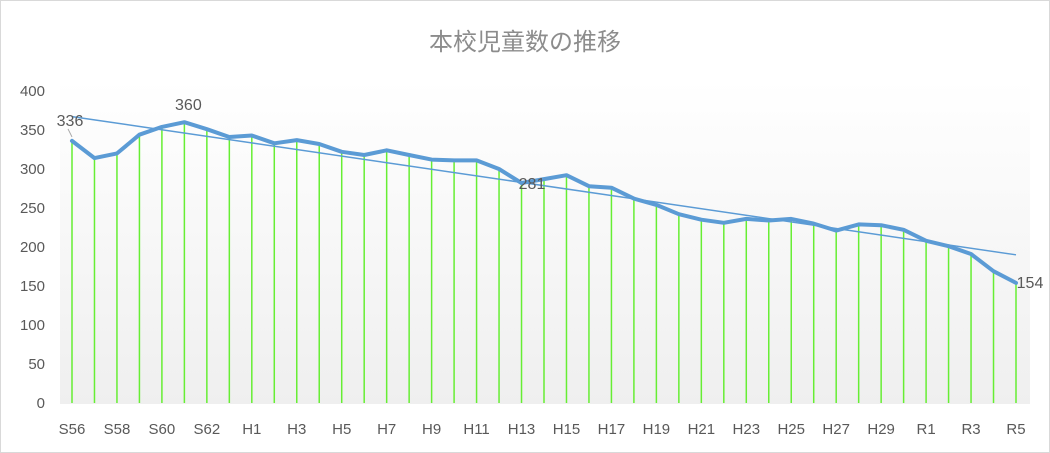 Image resolution: width=1050 pixels, height=453 pixels. I want to click on x-tick-label: H25, so click(791, 429).